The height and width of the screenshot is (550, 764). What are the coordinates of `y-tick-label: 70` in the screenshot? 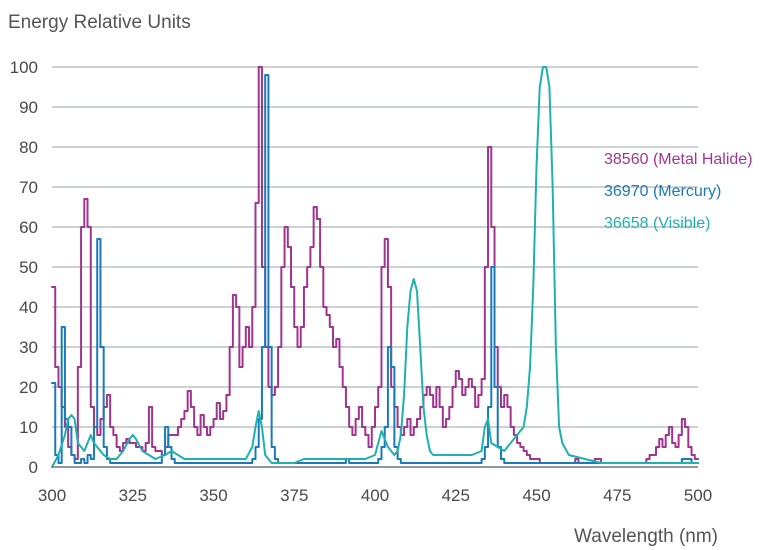 It's located at (28, 187).